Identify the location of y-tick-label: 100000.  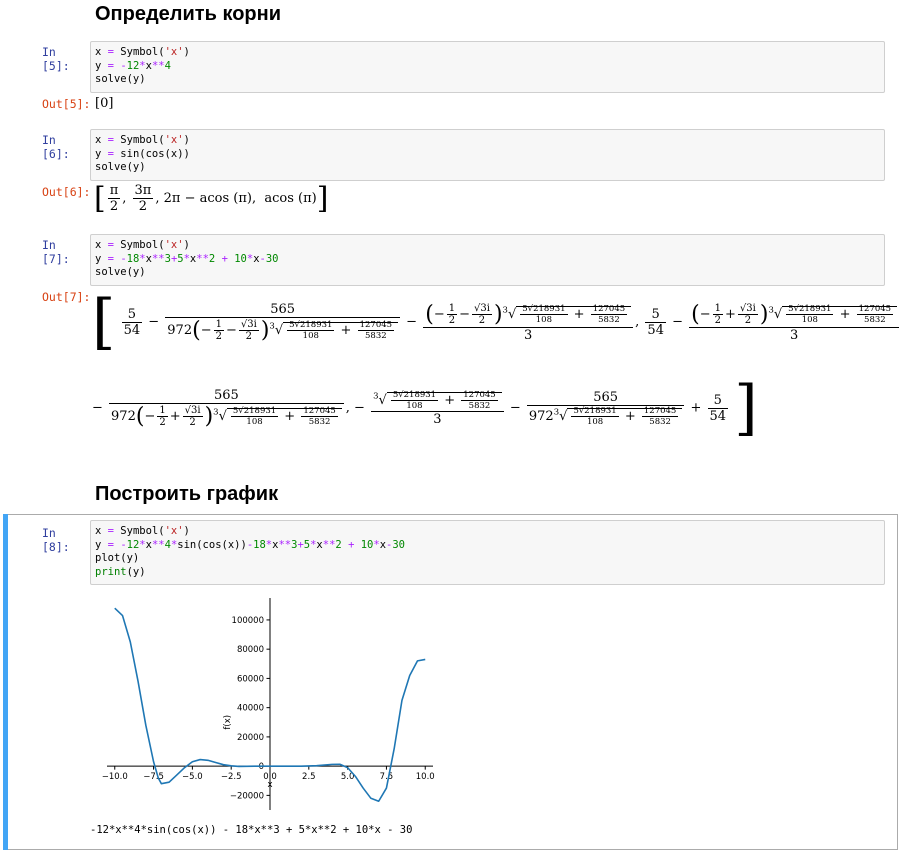
(248, 621).